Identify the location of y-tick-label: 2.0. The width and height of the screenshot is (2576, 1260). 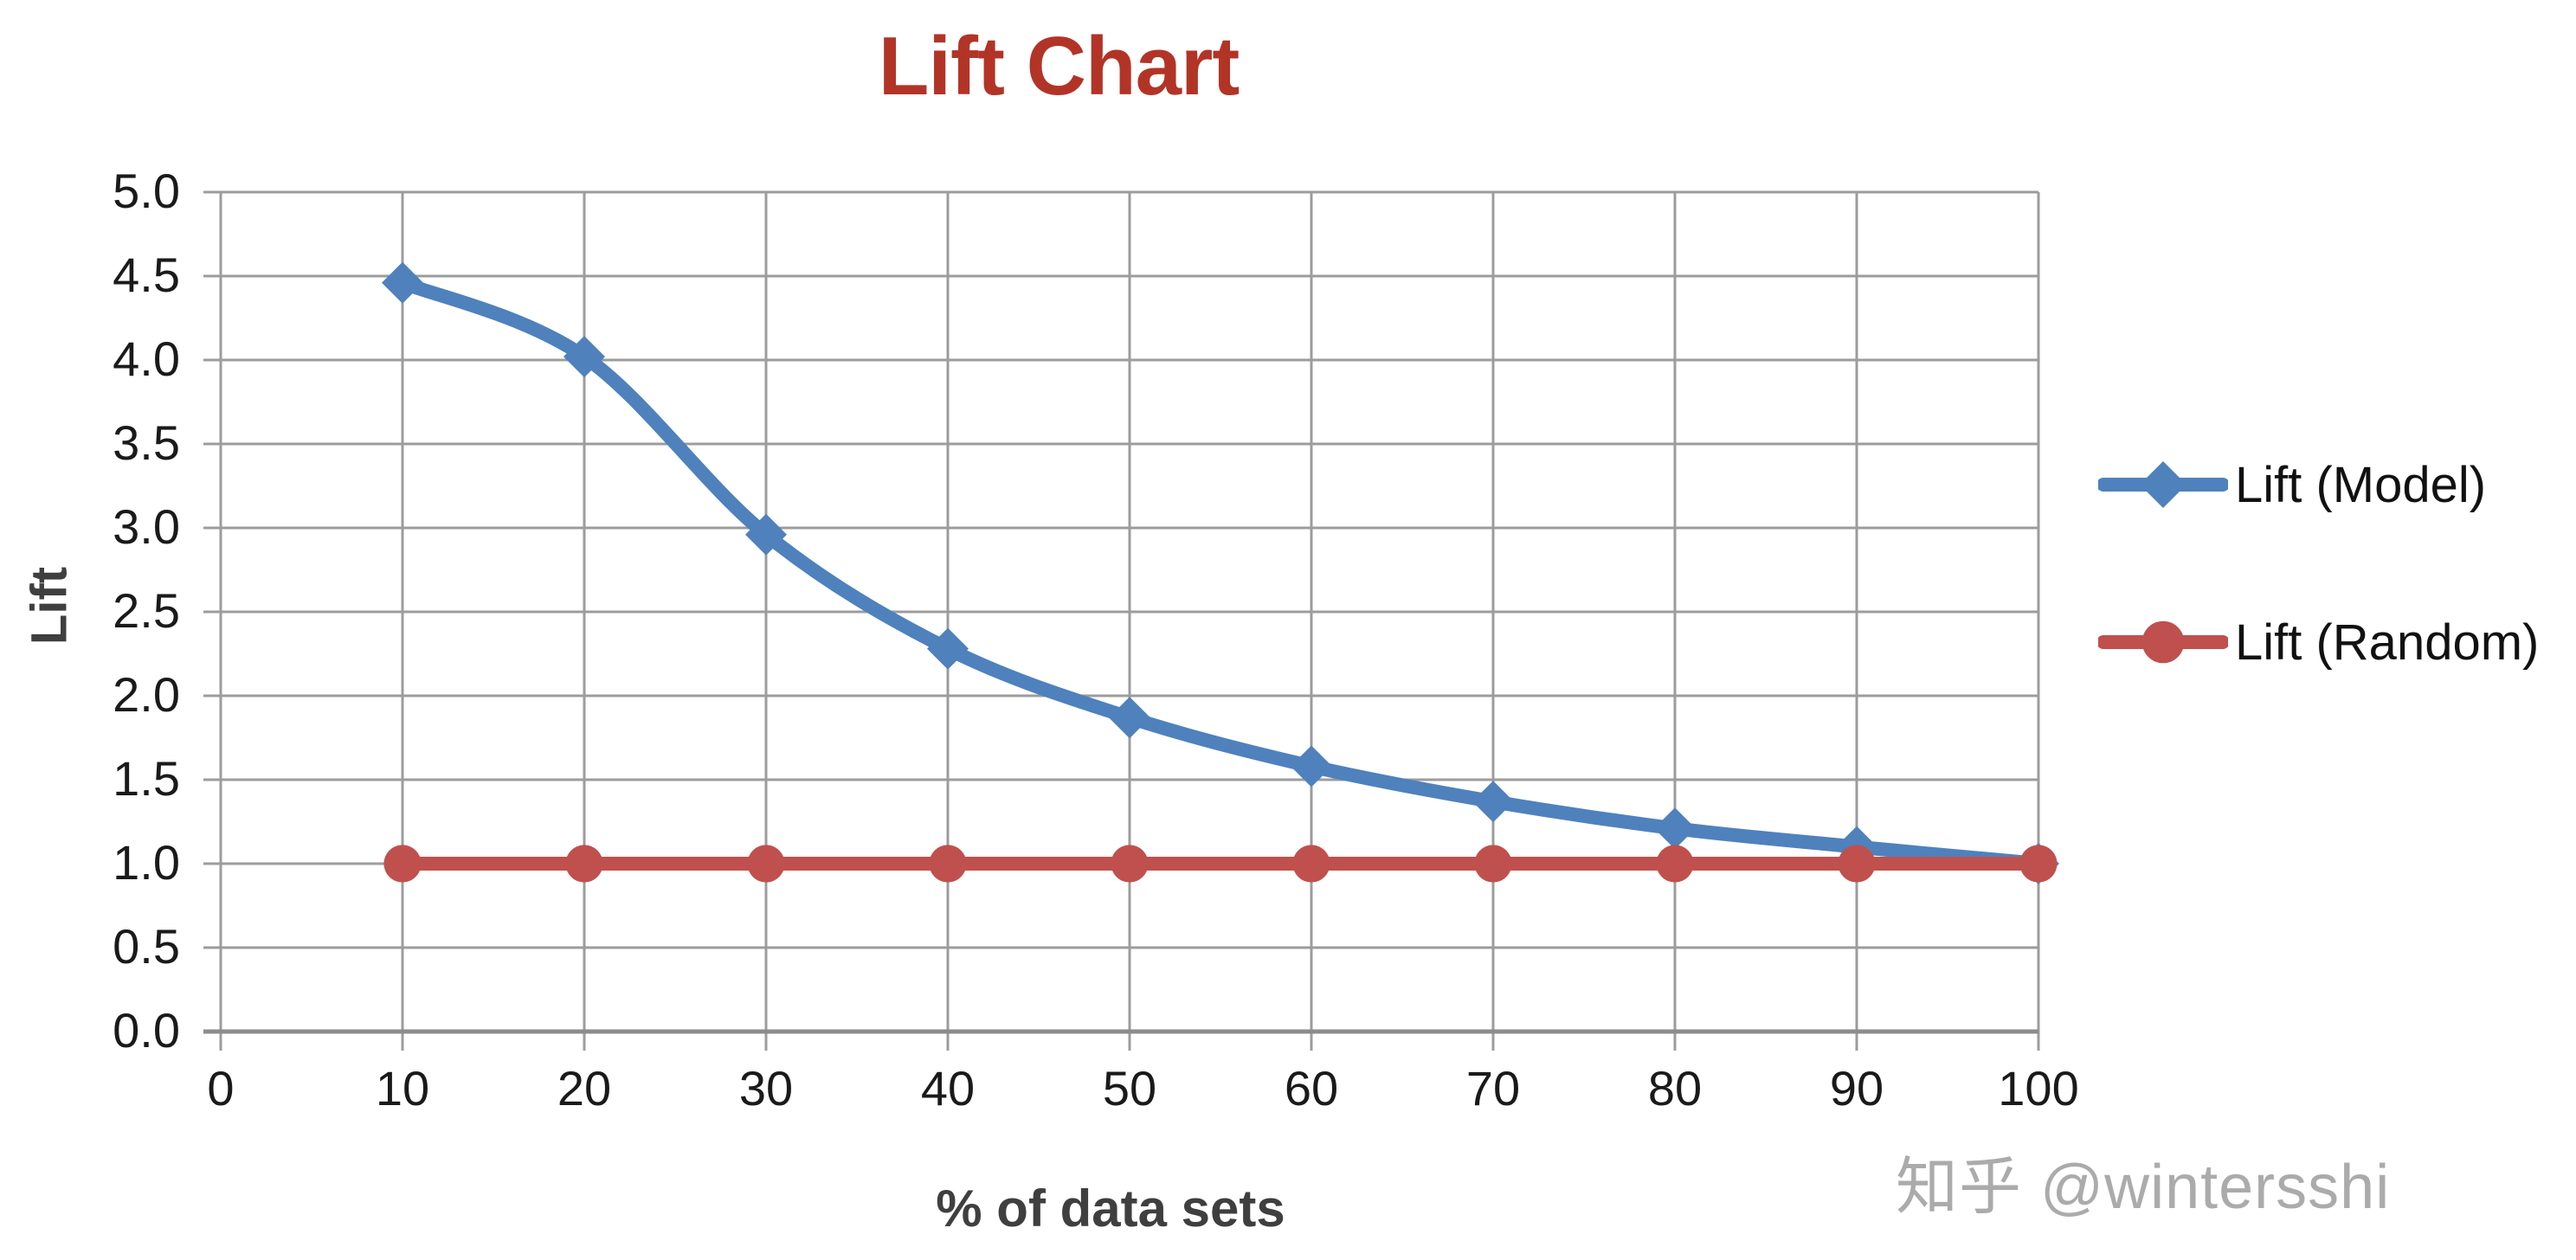
(146, 694).